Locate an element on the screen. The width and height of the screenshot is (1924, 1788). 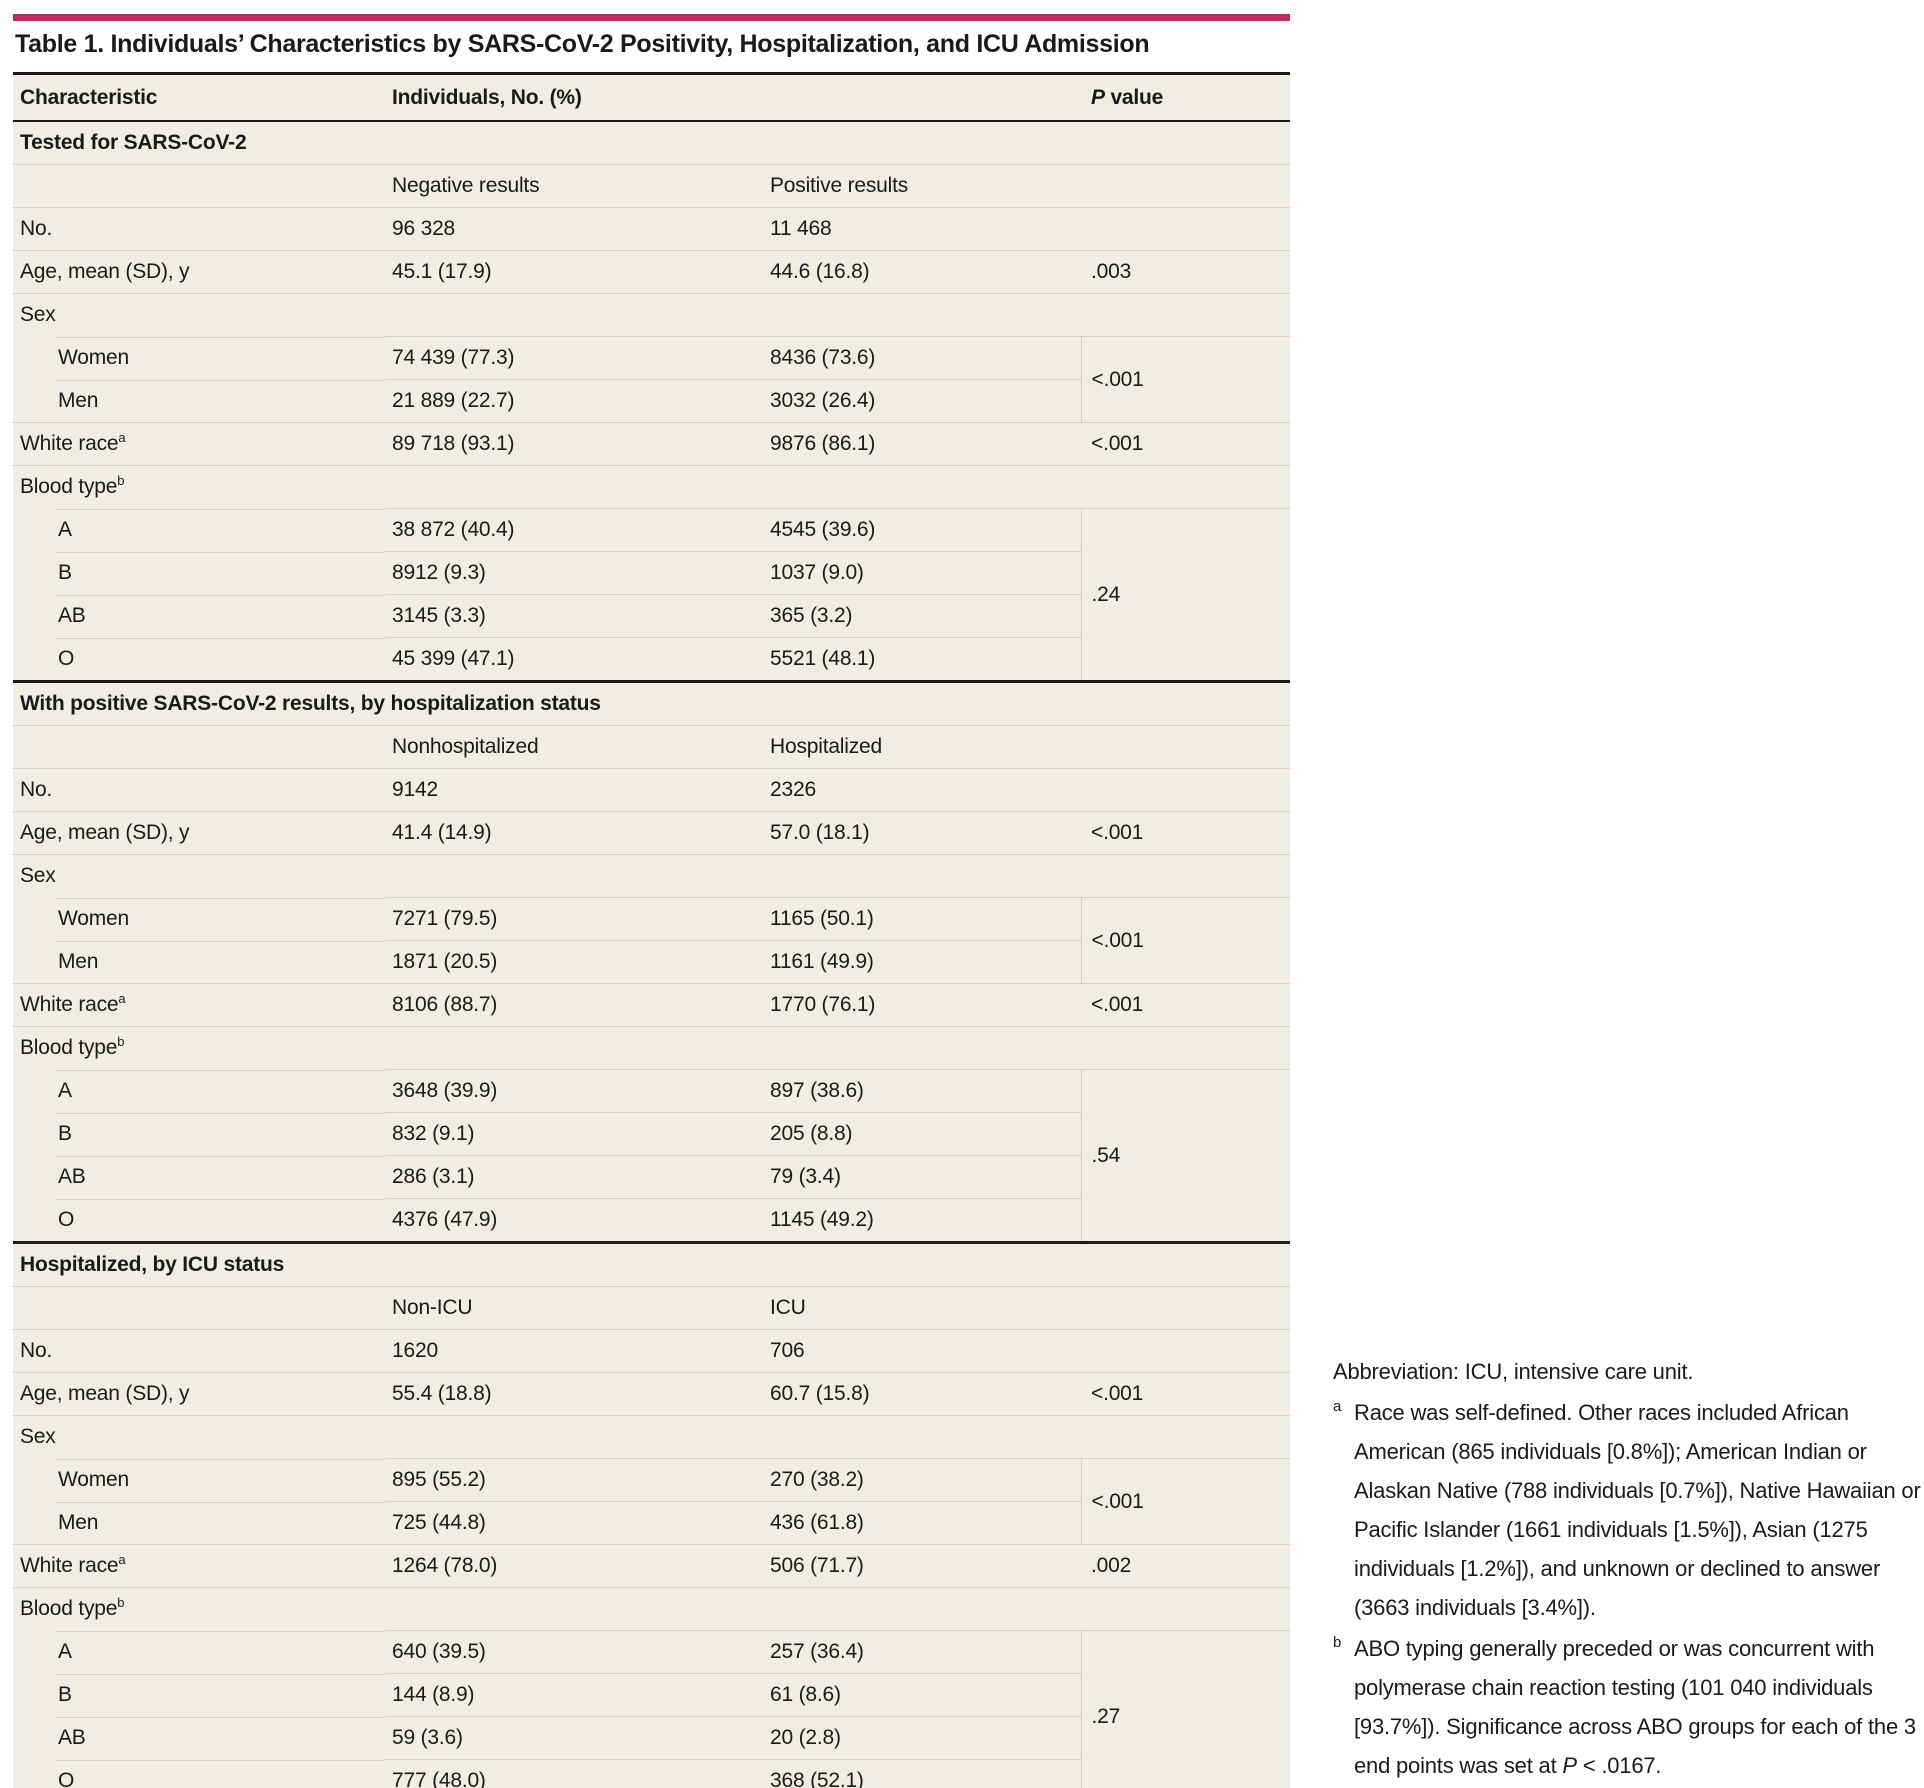
cell-value-b: 257 (36.4) is located at coordinates (922, 1652).